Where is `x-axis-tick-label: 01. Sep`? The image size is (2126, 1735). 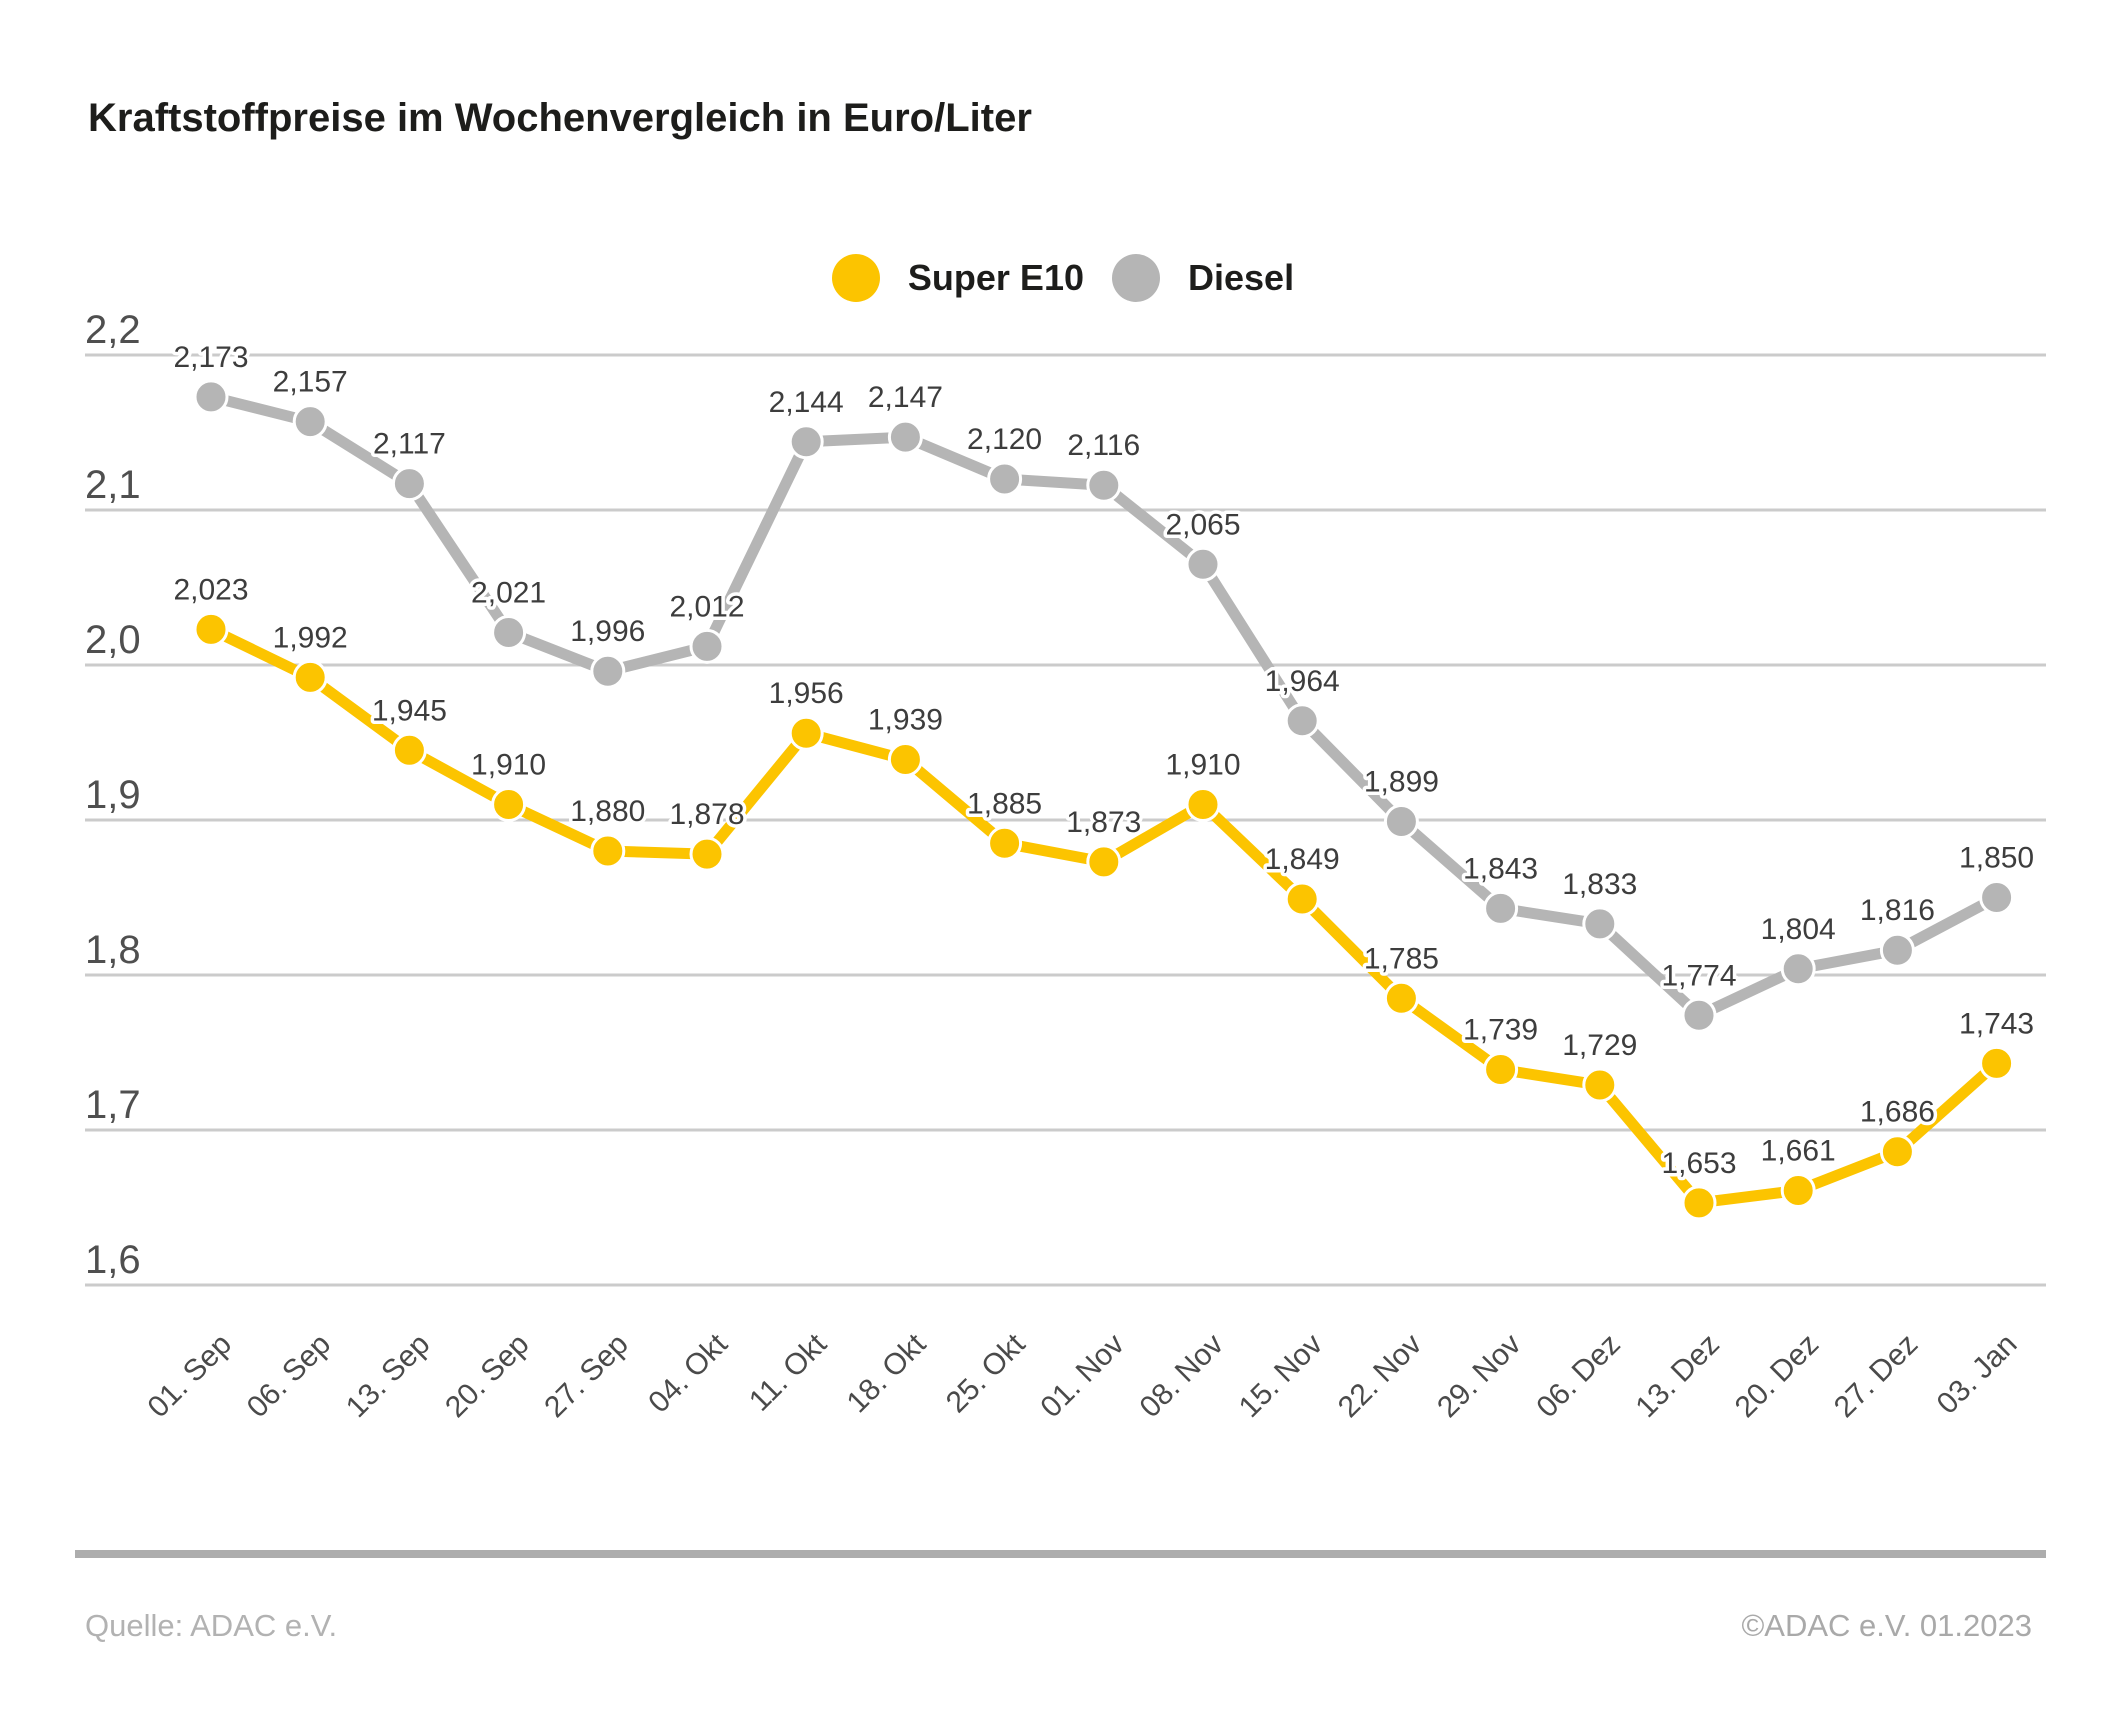 x-axis-tick-label: 01. Sep is located at coordinates (189, 1376).